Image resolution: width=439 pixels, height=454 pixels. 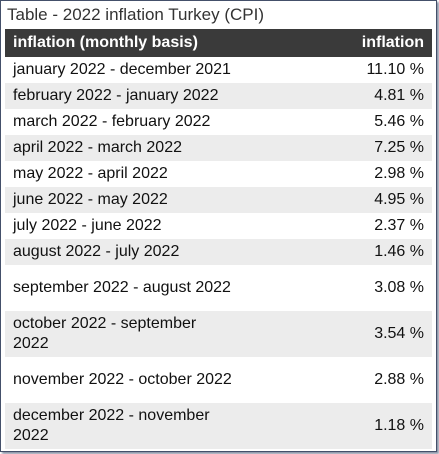 I want to click on period-cell: december 2022 - november 2022, so click(x=165, y=426).